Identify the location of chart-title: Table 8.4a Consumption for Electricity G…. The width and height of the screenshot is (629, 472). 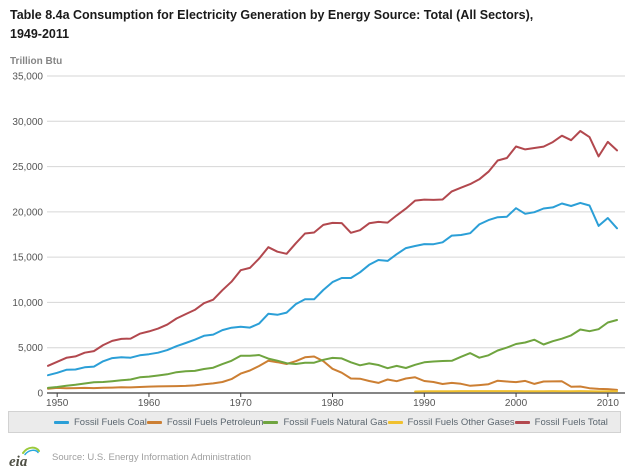
(315, 25).